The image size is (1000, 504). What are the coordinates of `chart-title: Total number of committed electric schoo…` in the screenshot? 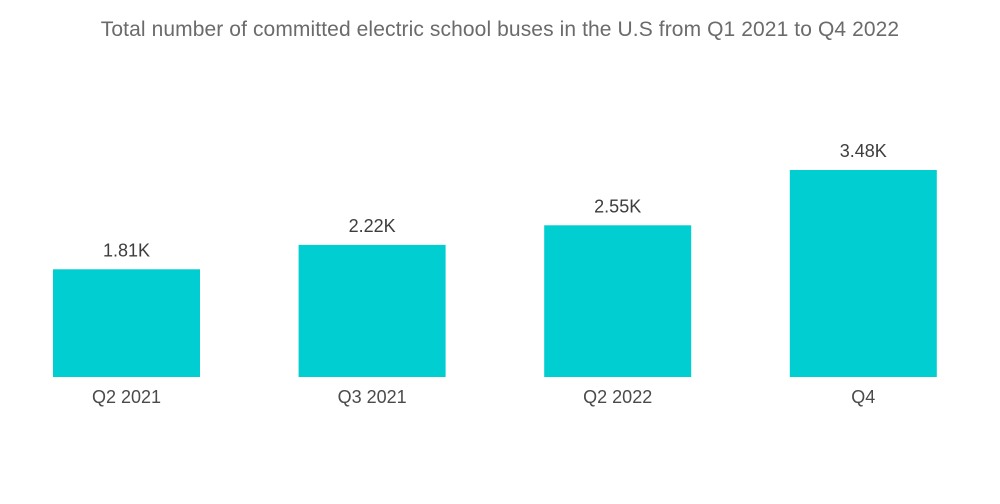 It's located at (500, 29).